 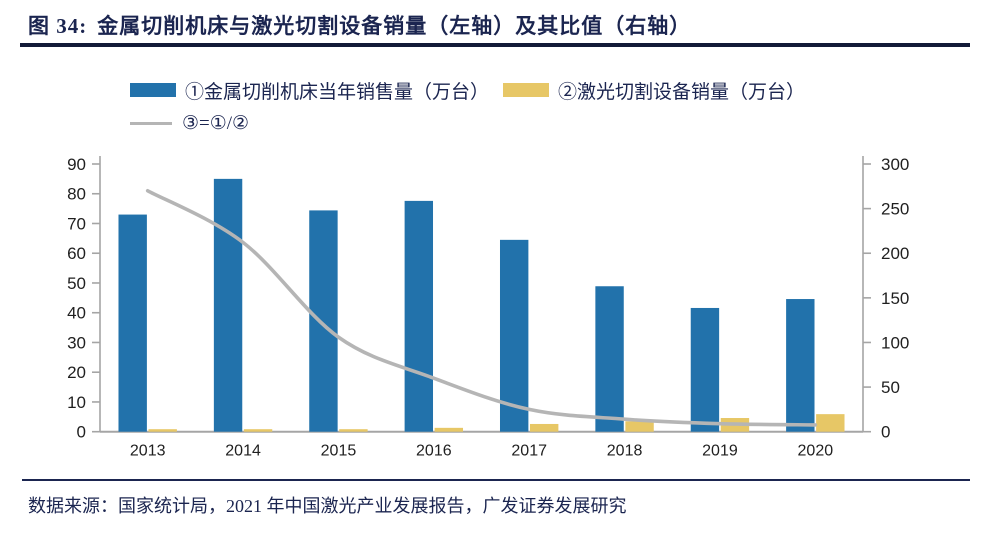 What do you see at coordinates (830, 423) in the screenshot?
I see `bar-laser-2020` at bounding box center [830, 423].